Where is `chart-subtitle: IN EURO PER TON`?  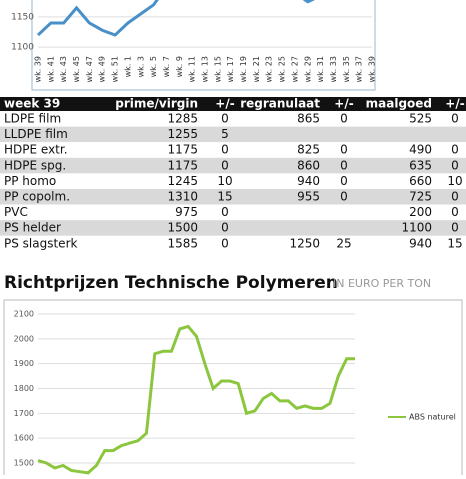 chart-subtitle: IN EURO PER TON is located at coordinates (382, 283).